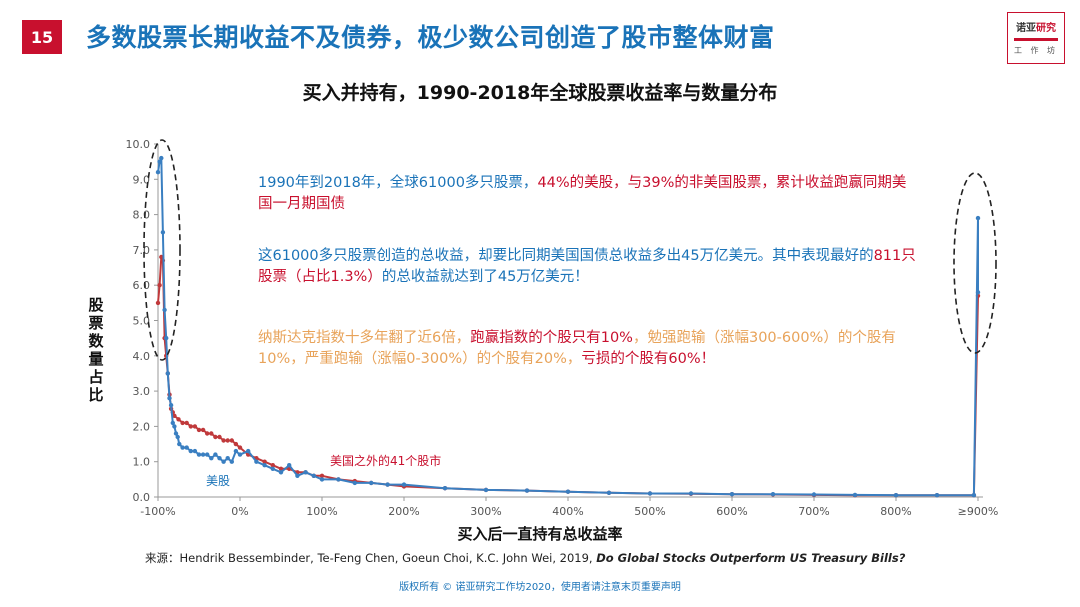 The height and width of the screenshot is (607, 1080). Describe the element at coordinates (42, 37) in the screenshot. I see `slide-number: 15` at that location.